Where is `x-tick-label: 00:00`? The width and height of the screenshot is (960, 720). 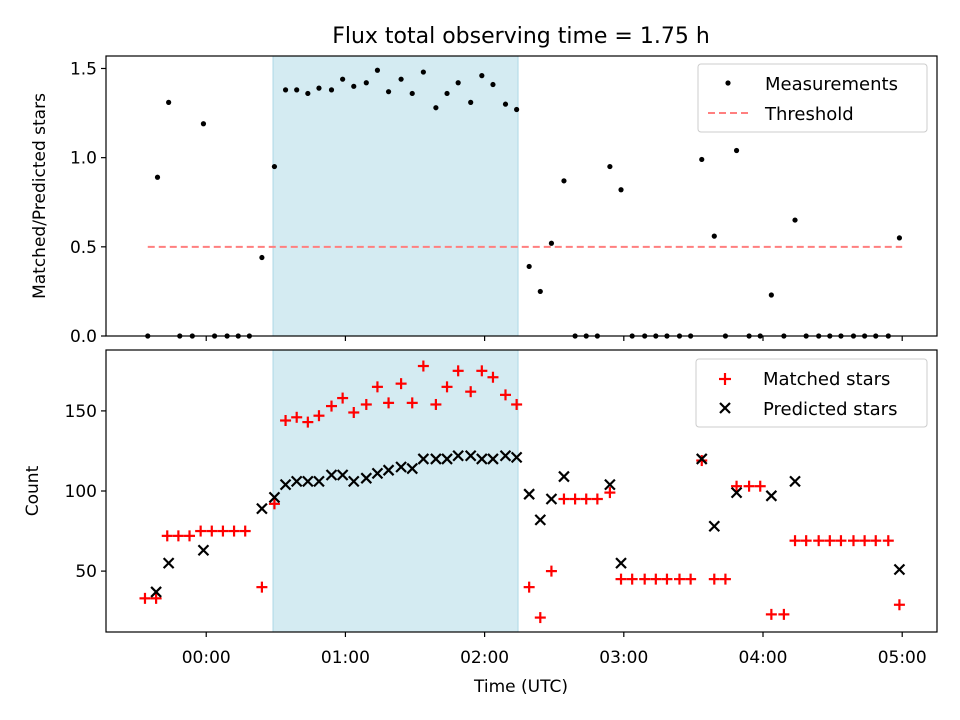
x-tick-label: 00:00 is located at coordinates (206, 658).